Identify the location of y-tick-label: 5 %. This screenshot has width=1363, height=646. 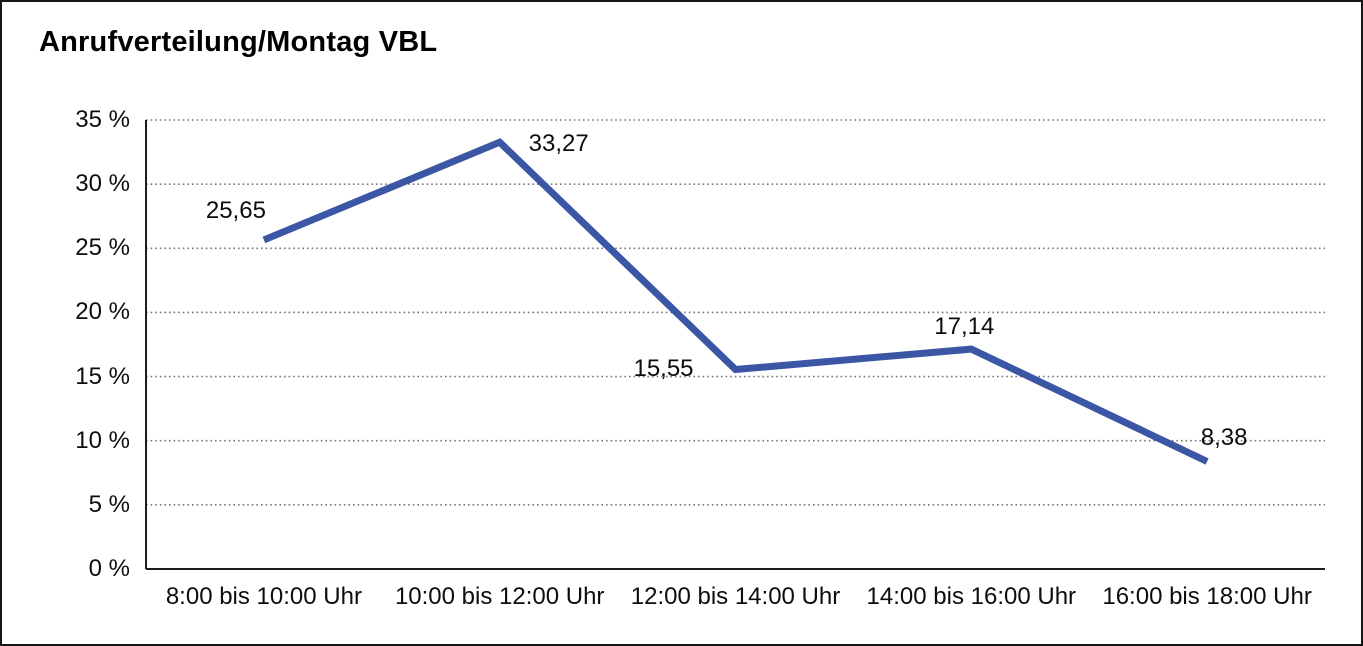
(109, 504).